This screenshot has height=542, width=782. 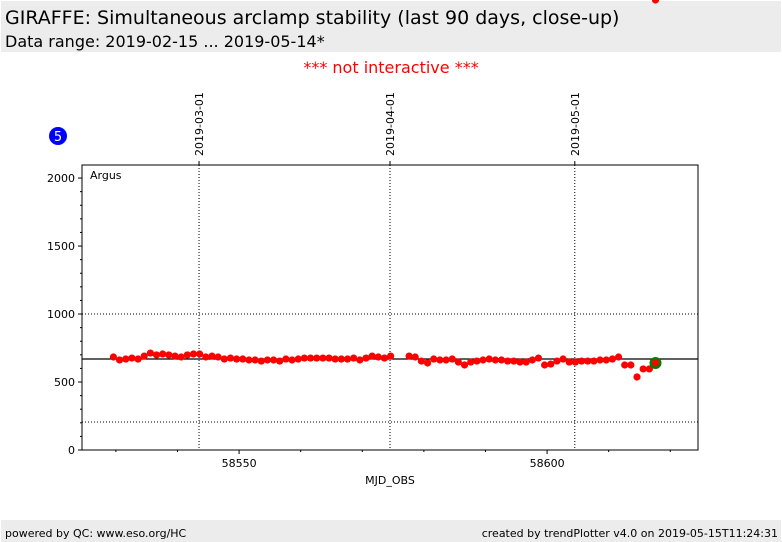 I want to click on date-tick-label: 2019-04-01, so click(x=390, y=124).